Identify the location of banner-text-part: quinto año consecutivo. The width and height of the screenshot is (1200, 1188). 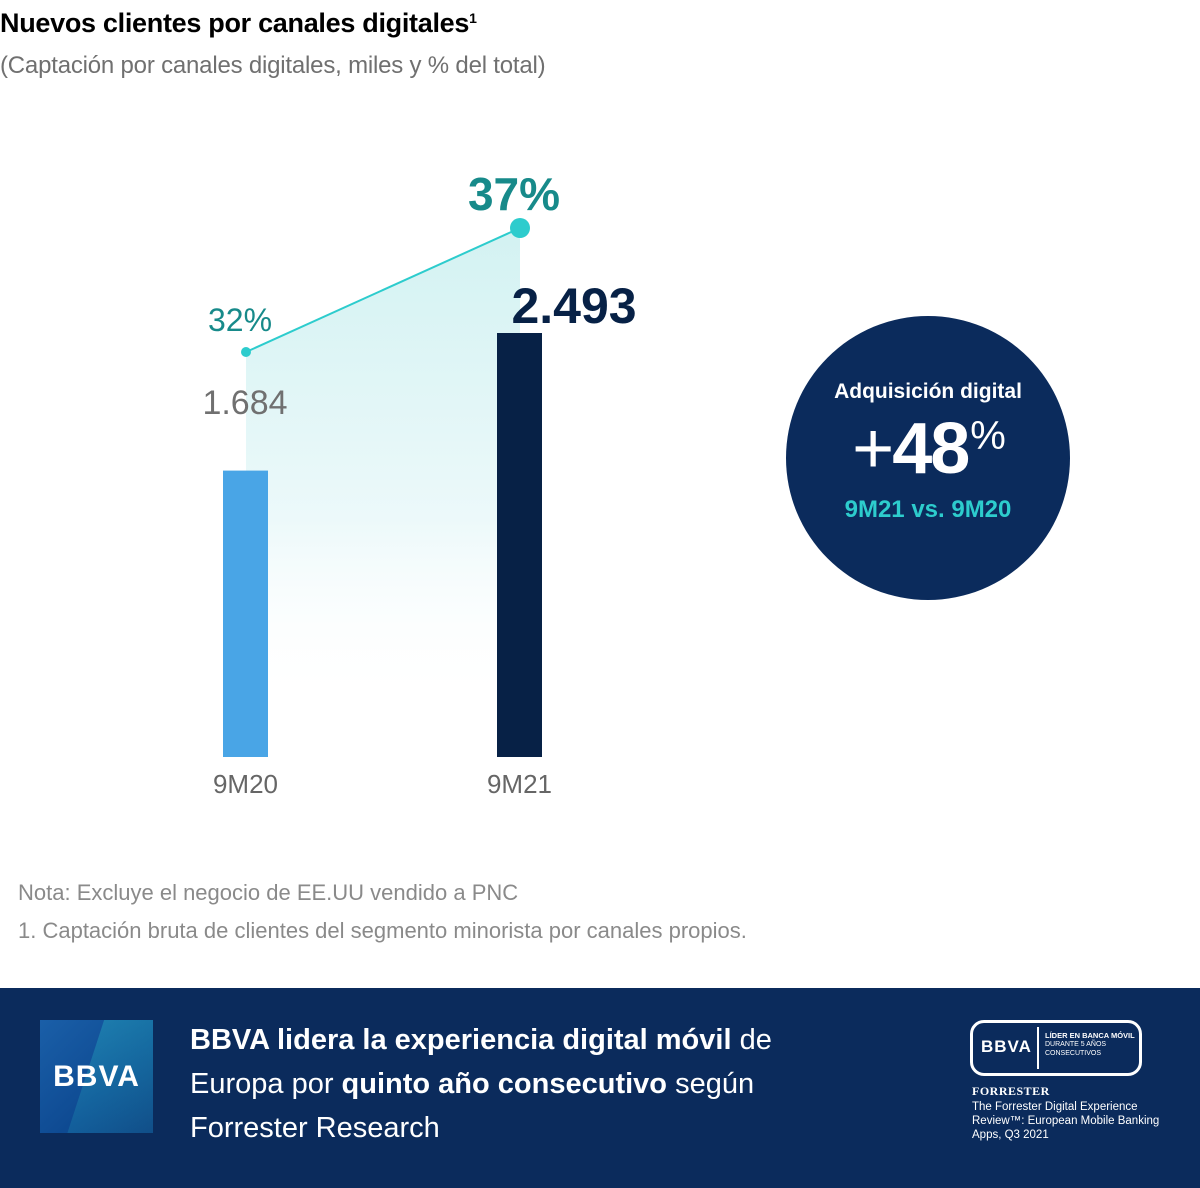
(504, 1084).